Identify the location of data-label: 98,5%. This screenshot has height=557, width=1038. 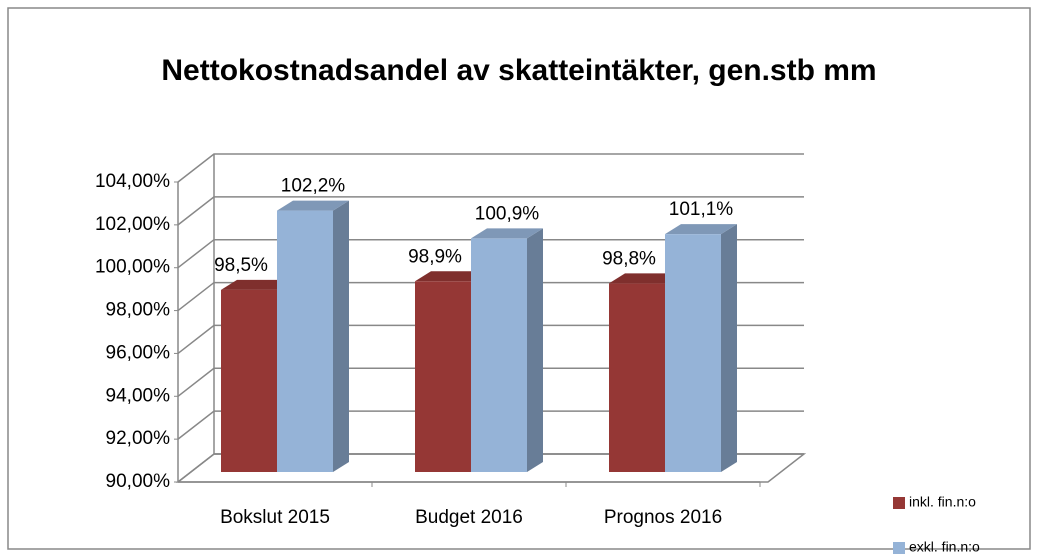
(241, 265).